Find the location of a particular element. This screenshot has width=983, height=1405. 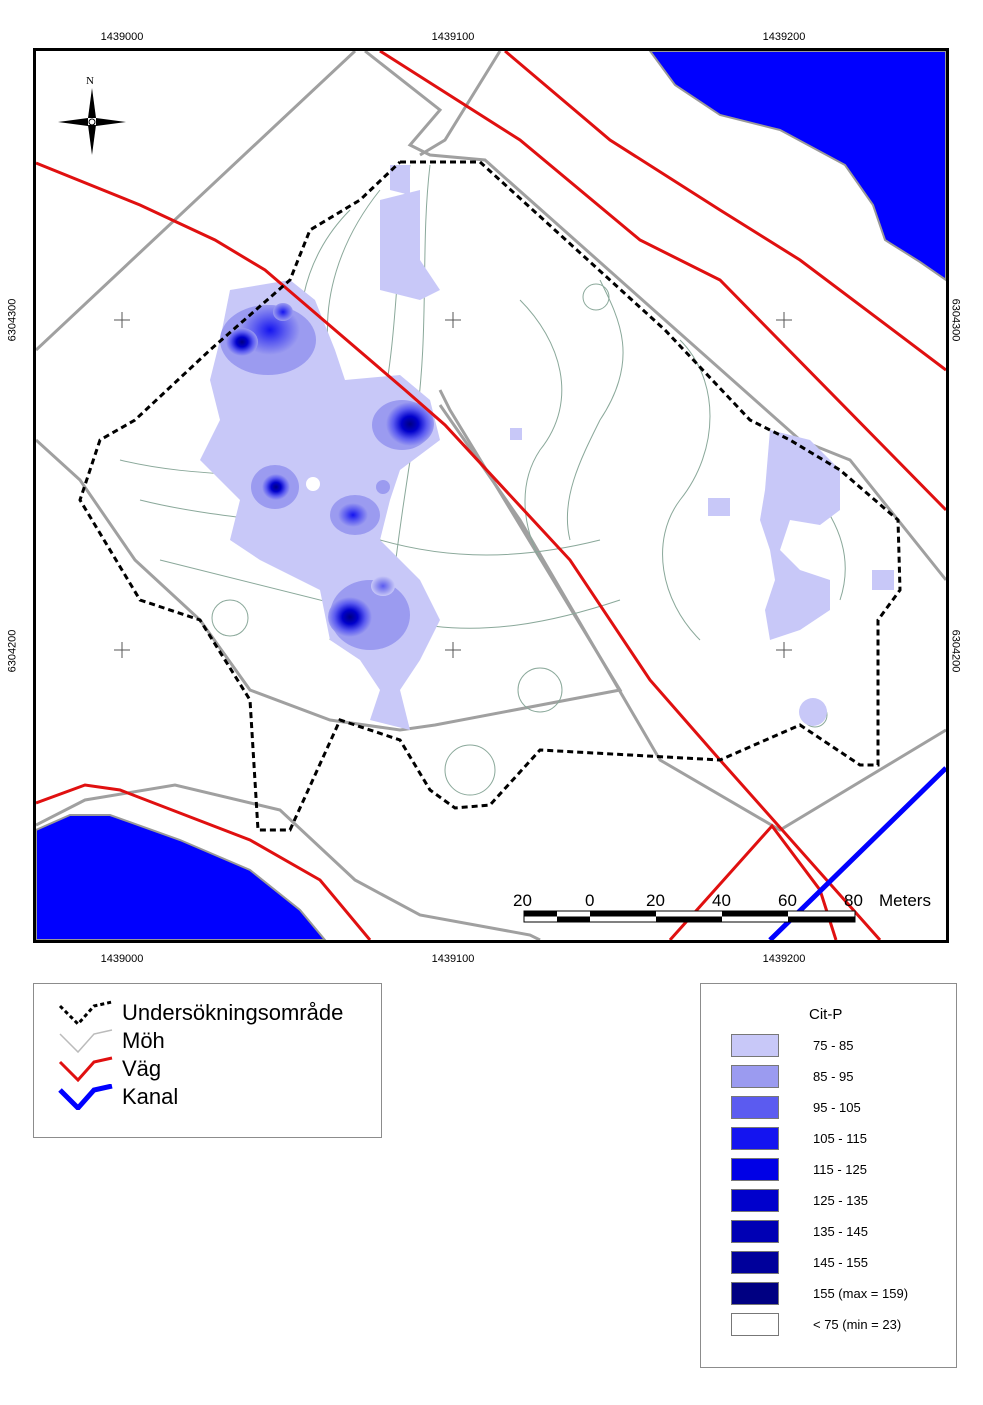

water-body-northeast is located at coordinates (797, 166).